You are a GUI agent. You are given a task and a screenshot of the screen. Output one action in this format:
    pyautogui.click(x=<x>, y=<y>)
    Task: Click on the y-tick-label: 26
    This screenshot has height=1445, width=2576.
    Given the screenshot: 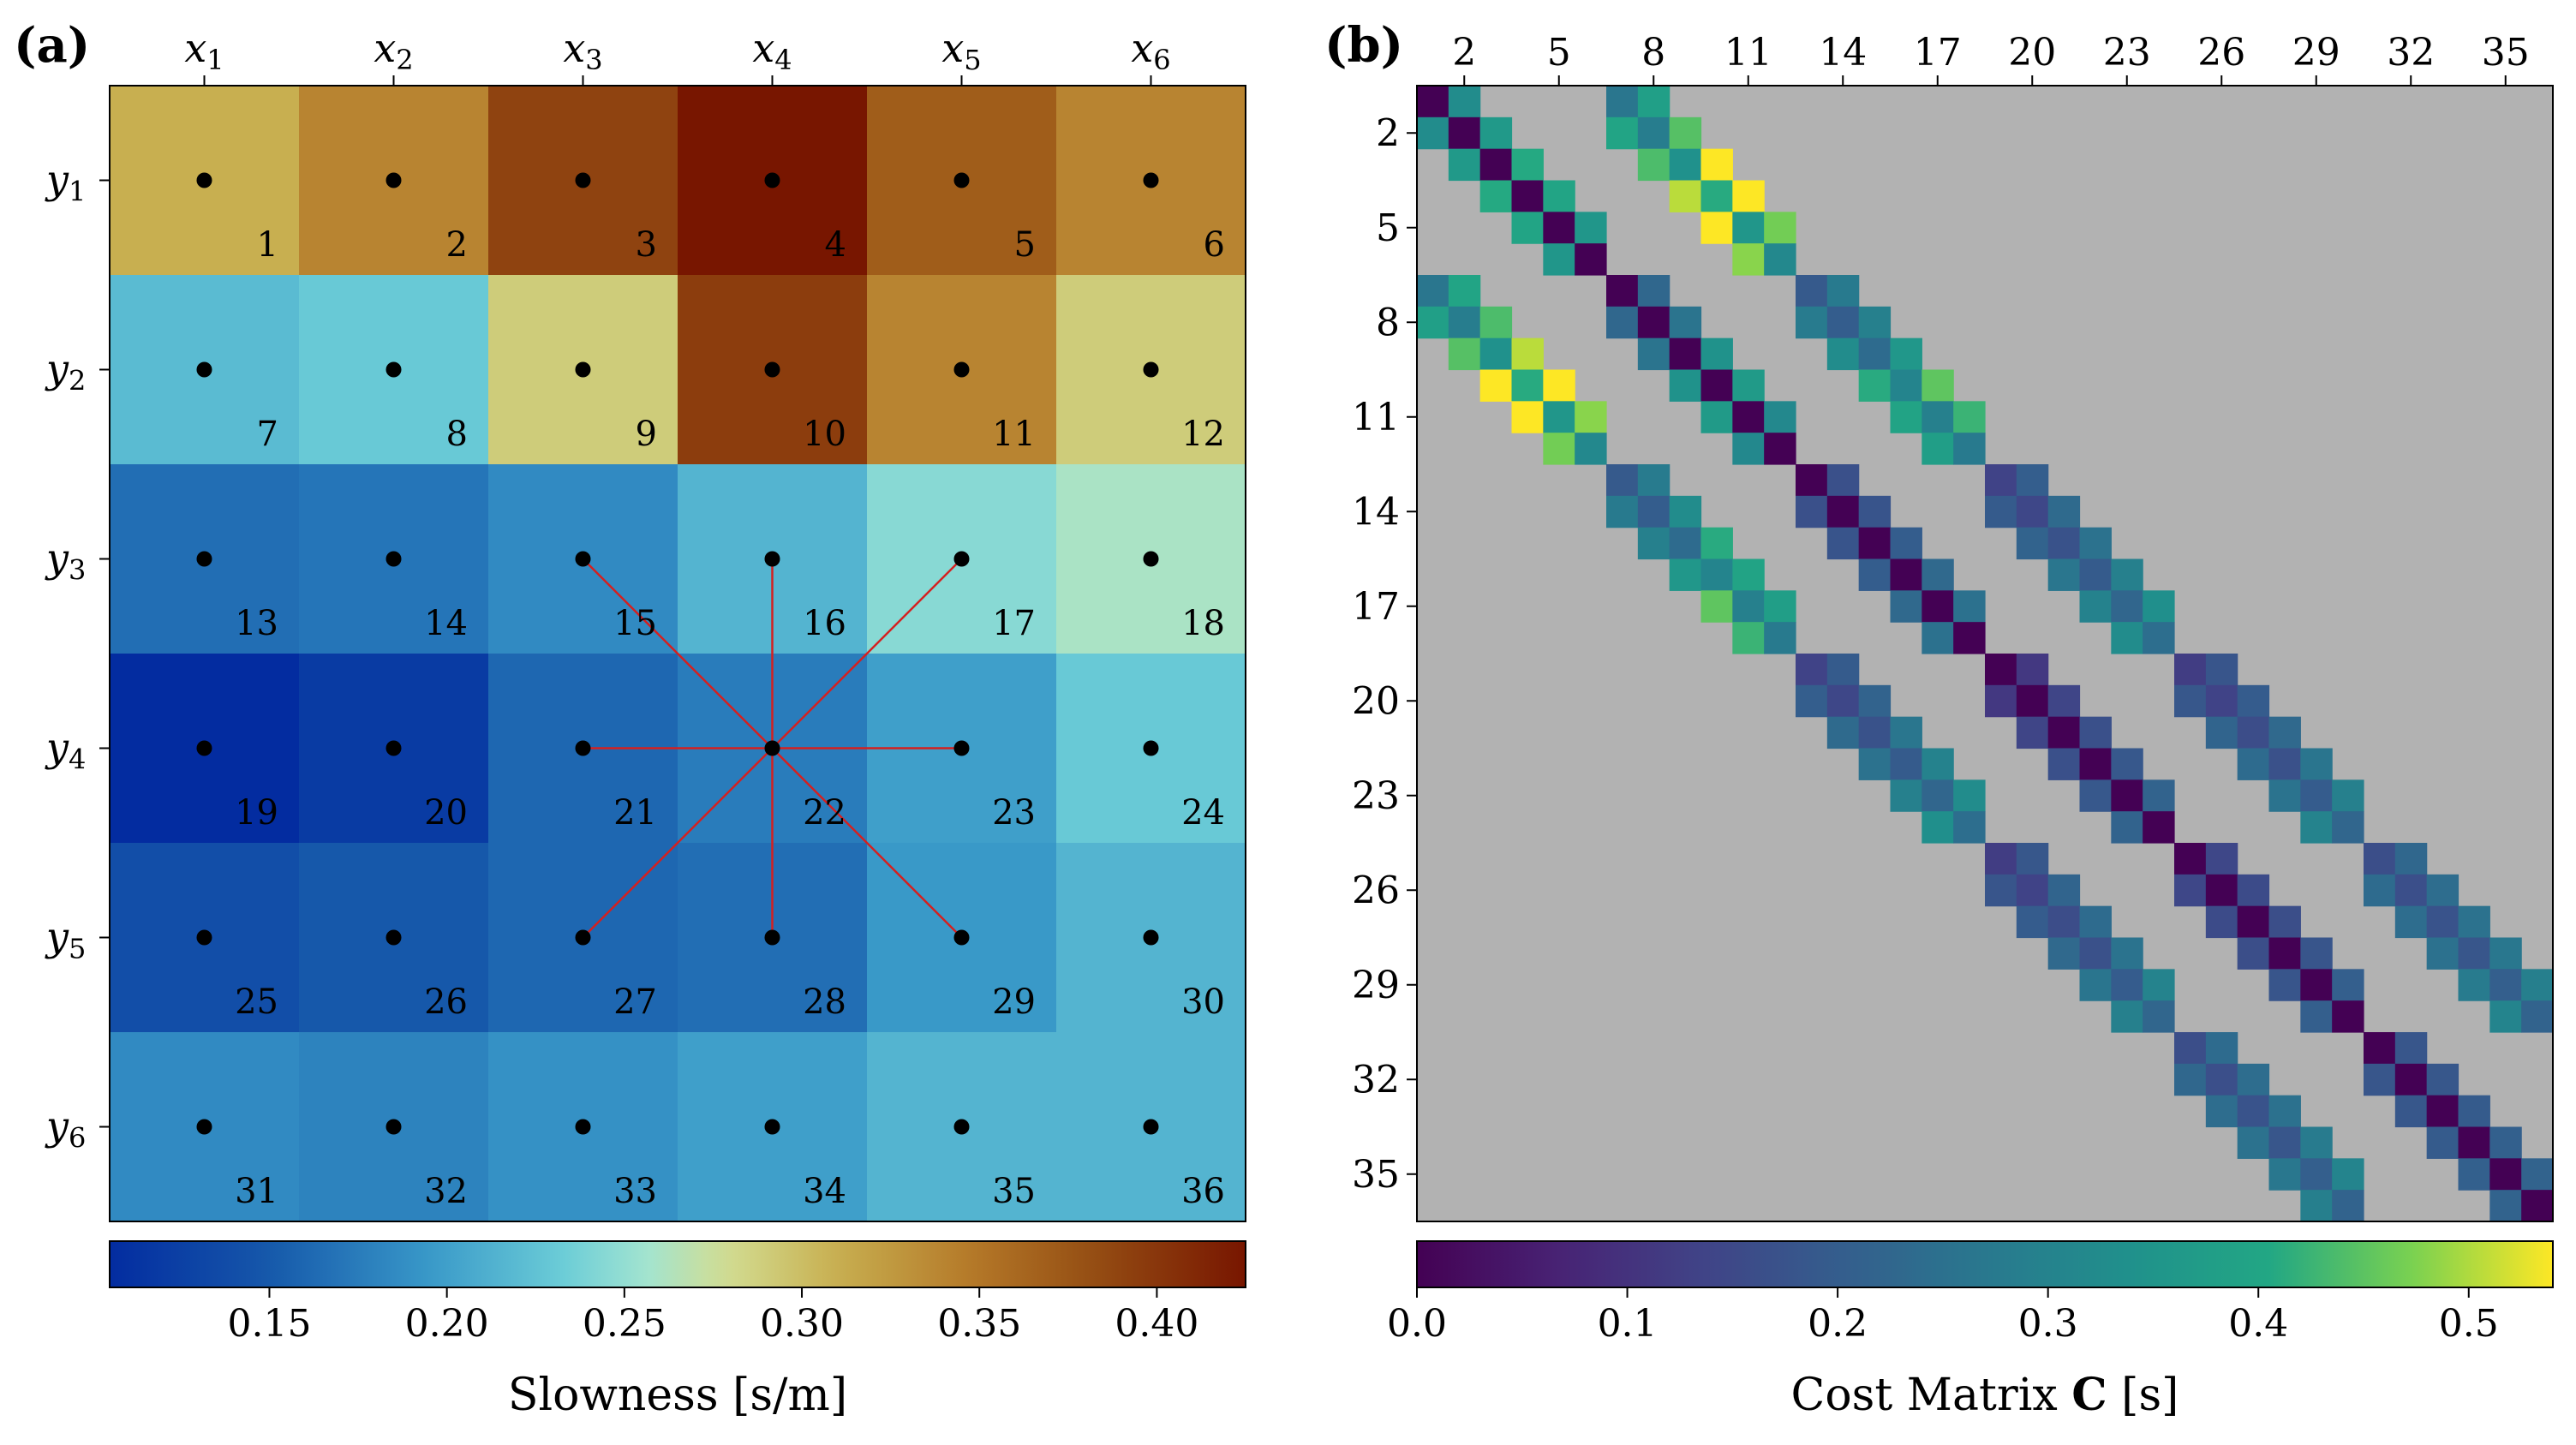 What is the action you would take?
    pyautogui.click(x=1376, y=890)
    